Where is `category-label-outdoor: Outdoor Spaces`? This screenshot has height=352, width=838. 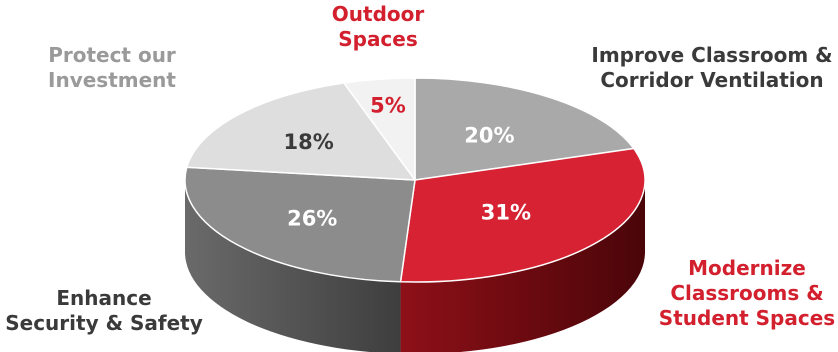
category-label-outdoor: Outdoor Spaces is located at coordinates (378, 26).